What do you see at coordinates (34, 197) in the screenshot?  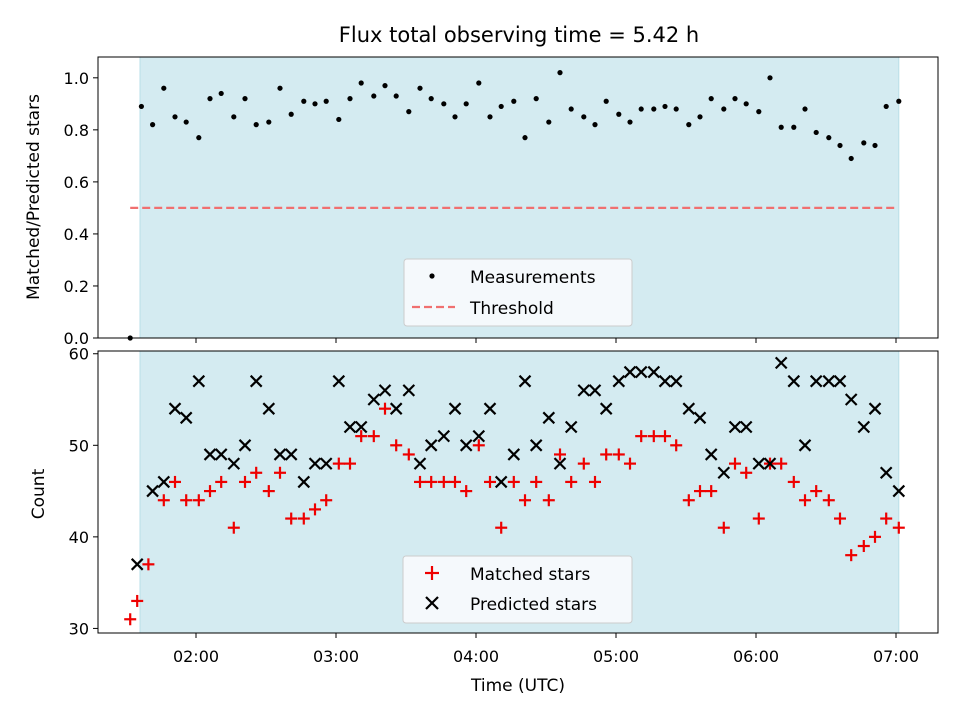 I see `top-y-axis-title: Matched/Predicted stars` at bounding box center [34, 197].